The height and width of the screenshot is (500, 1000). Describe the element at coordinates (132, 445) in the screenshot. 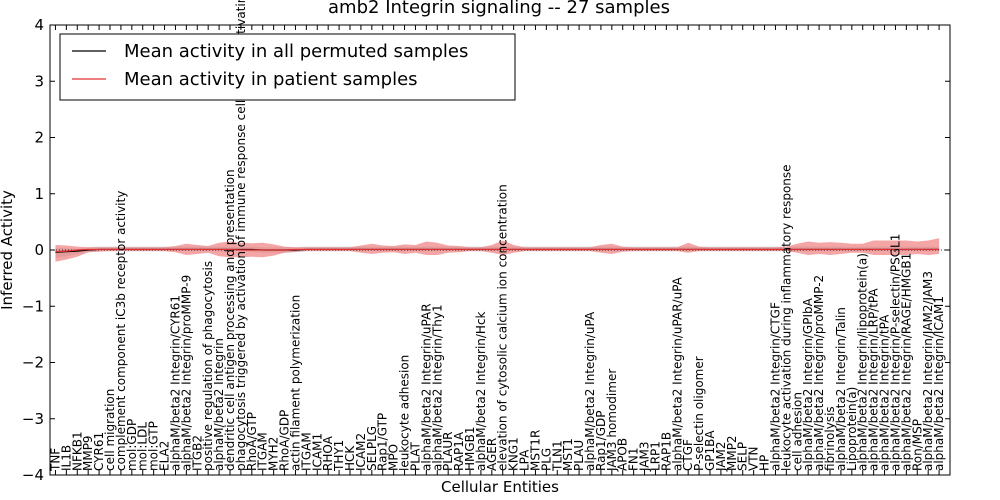

I see `x-tick-label: mol:GDP` at that location.